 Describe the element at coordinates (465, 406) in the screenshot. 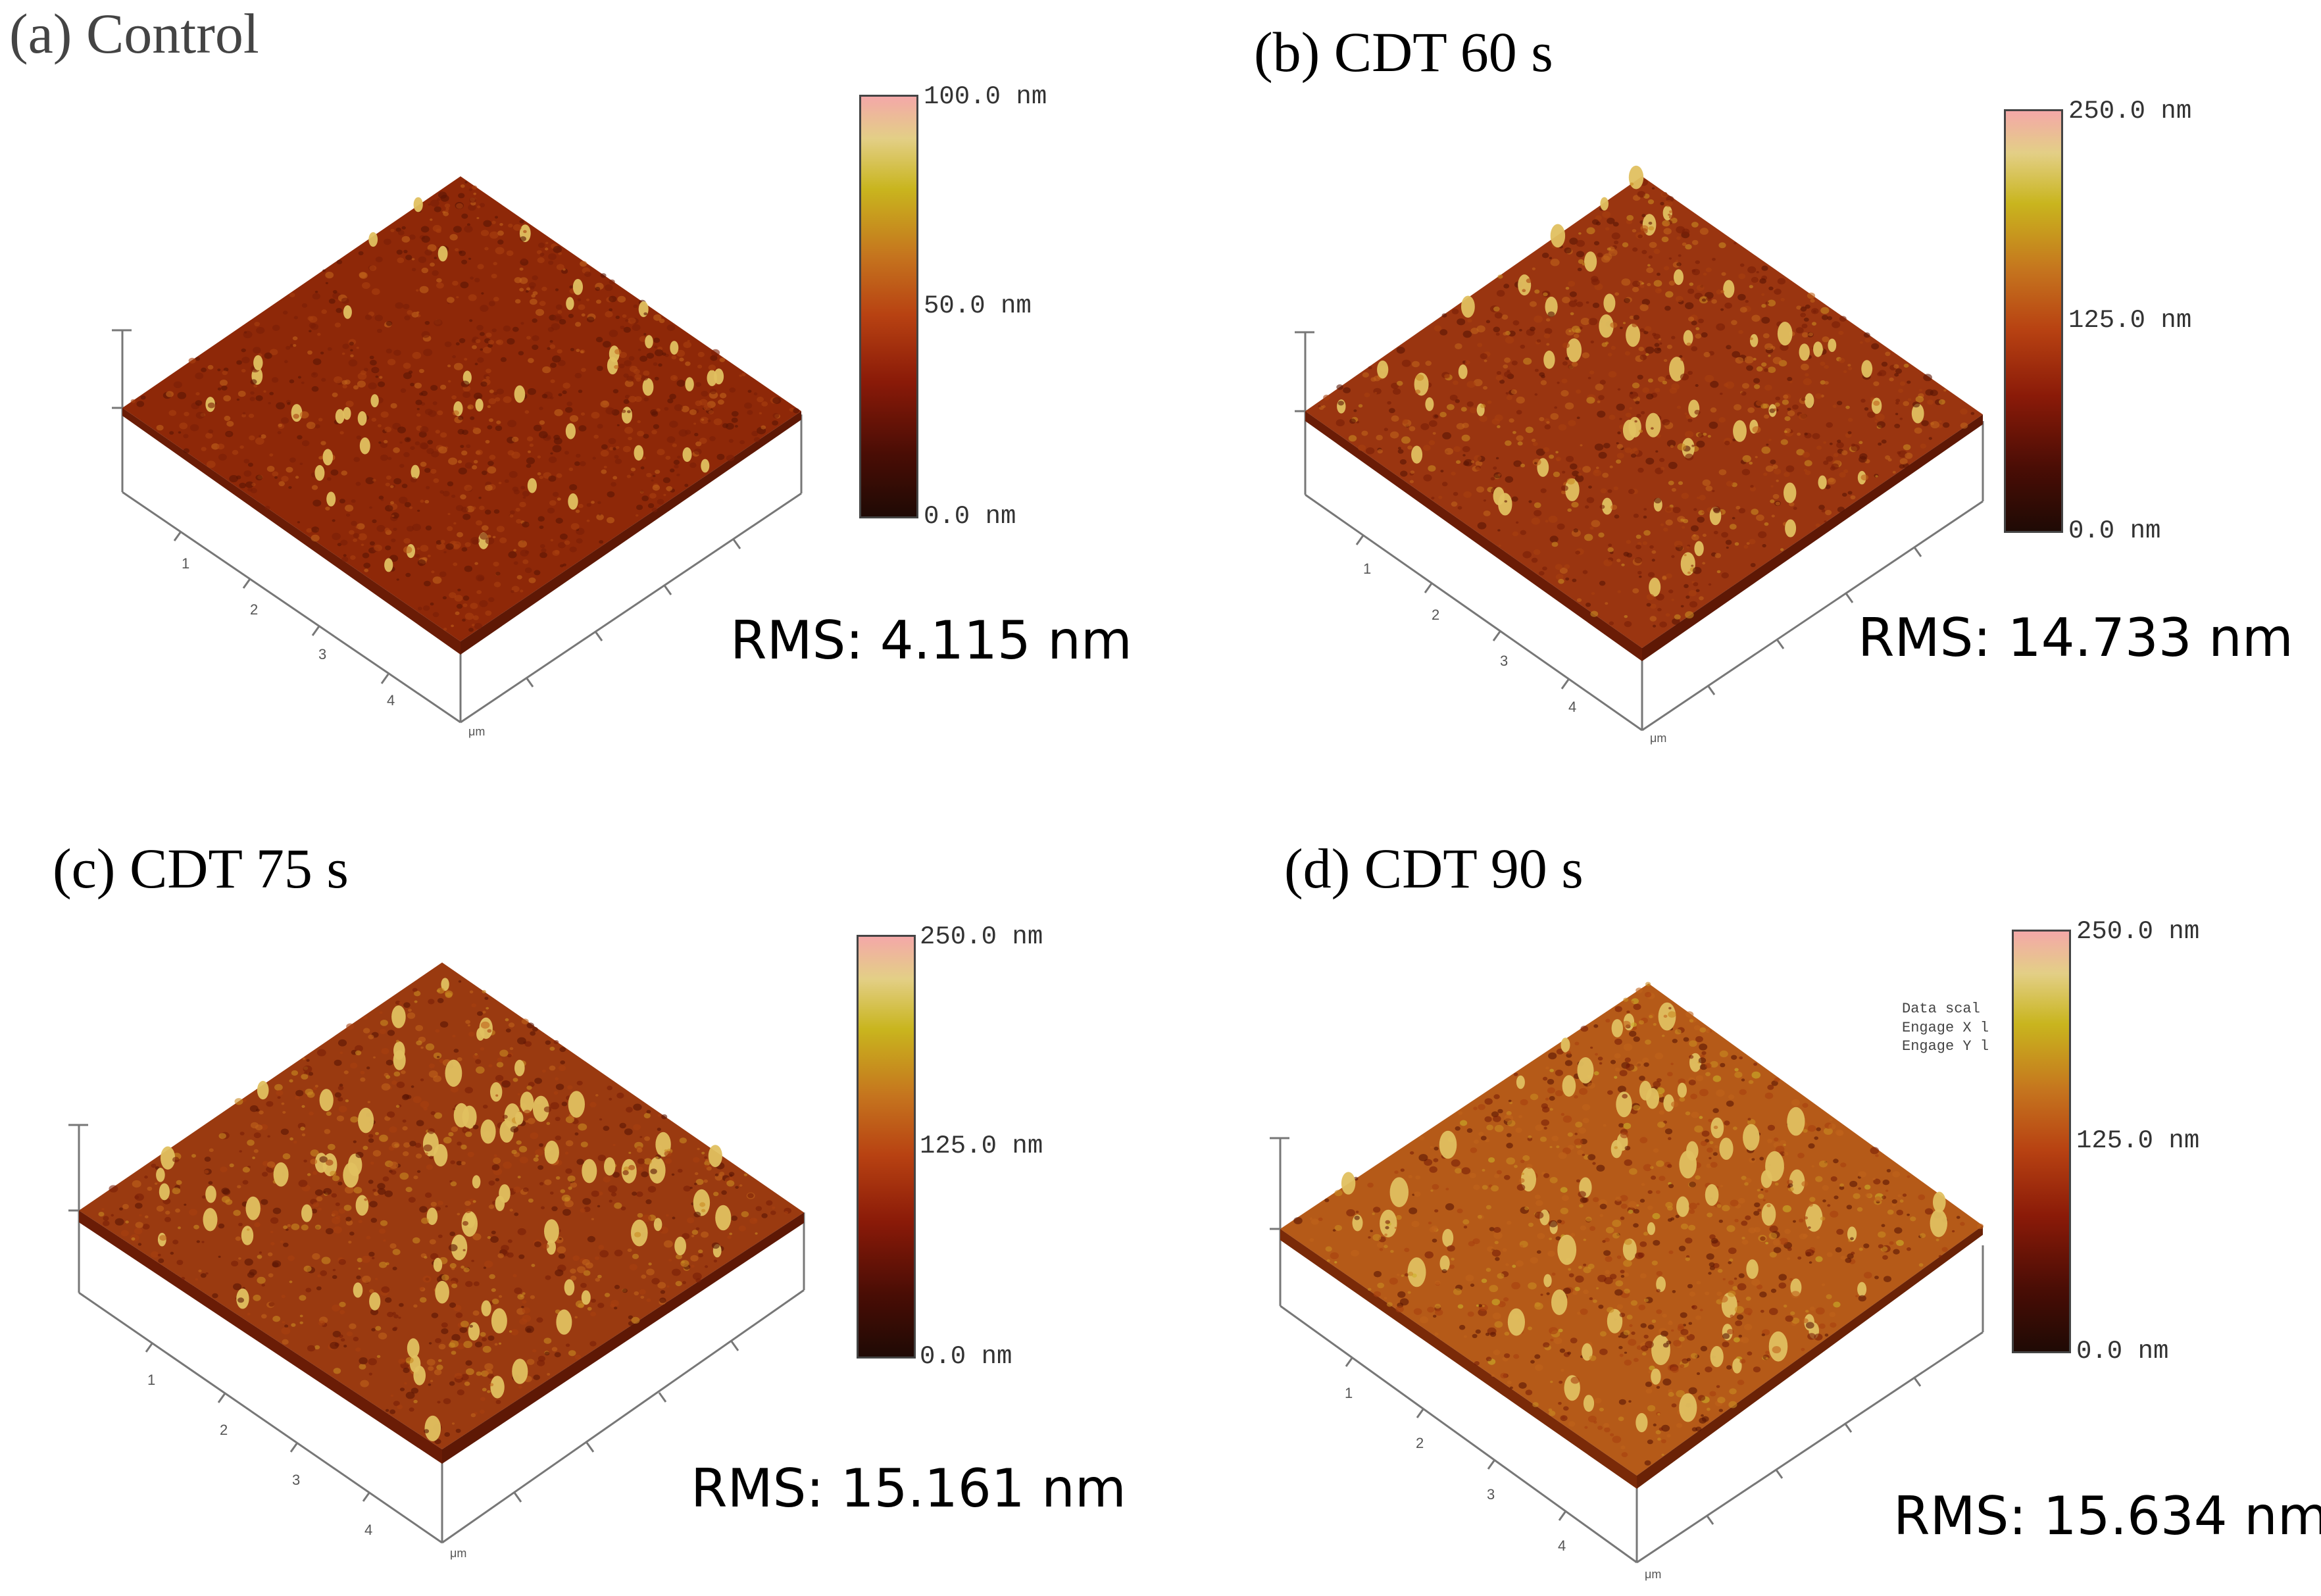

I see `surface-texture` at that location.